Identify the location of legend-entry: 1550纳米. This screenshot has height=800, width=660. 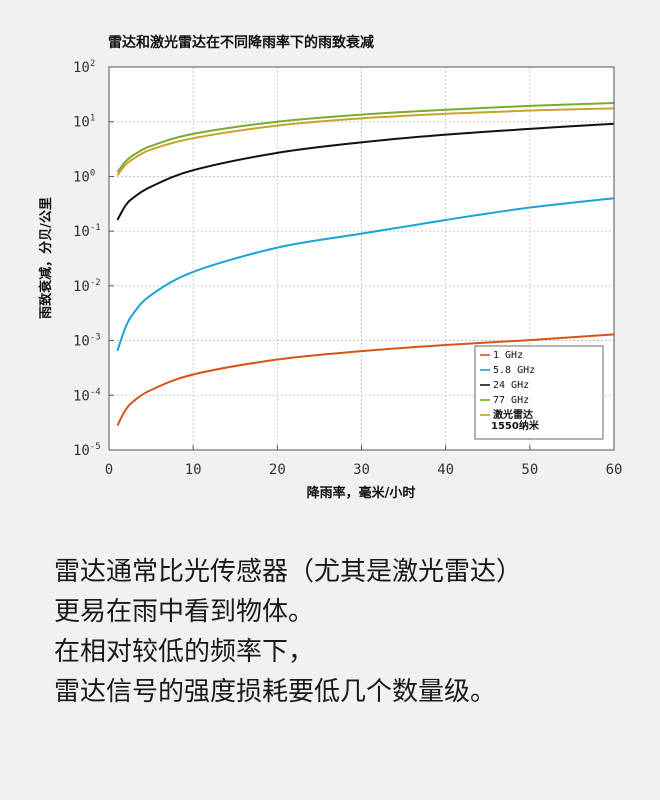
(515, 425).